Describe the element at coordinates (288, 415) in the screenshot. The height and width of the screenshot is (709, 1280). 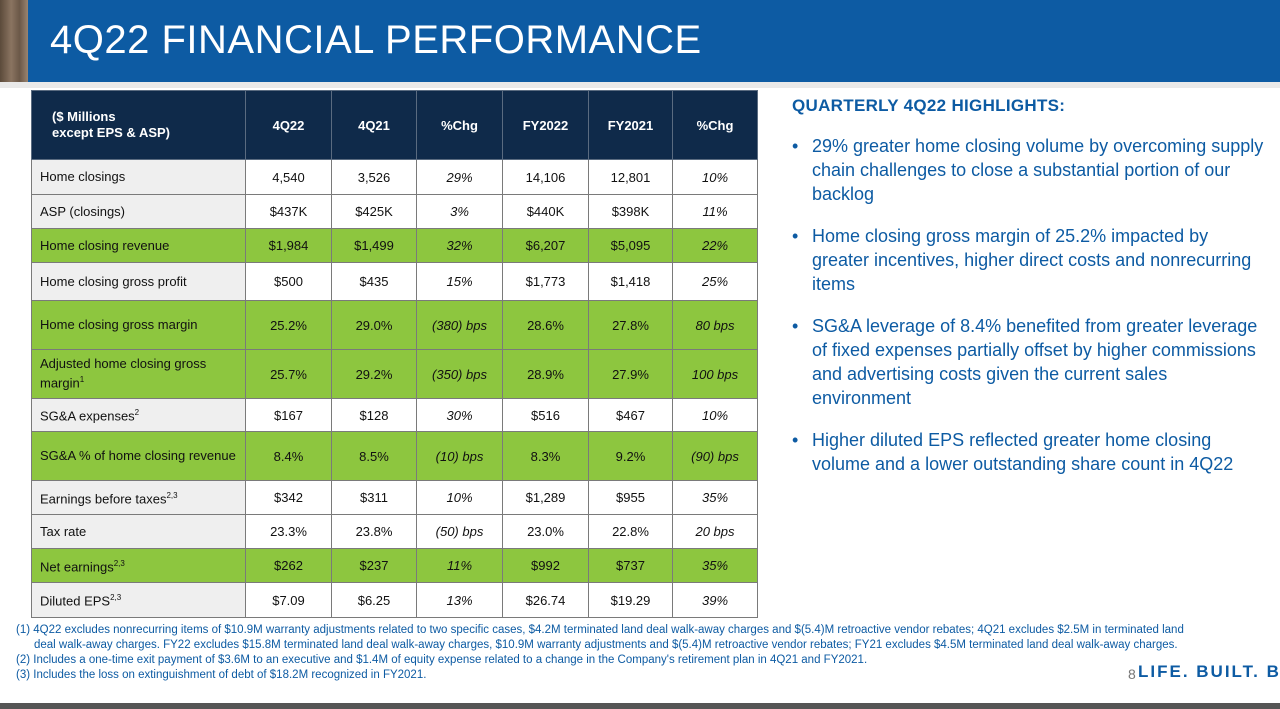
I see `table-cell: $167` at that location.